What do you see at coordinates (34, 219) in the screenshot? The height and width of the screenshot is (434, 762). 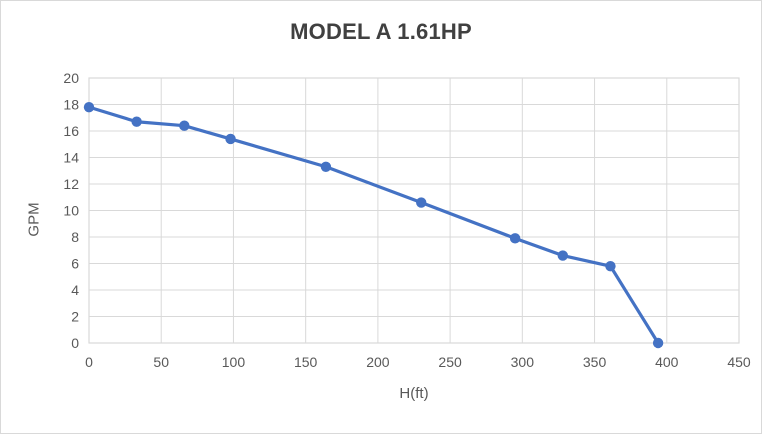 I see `y-axis-title: GPM` at bounding box center [34, 219].